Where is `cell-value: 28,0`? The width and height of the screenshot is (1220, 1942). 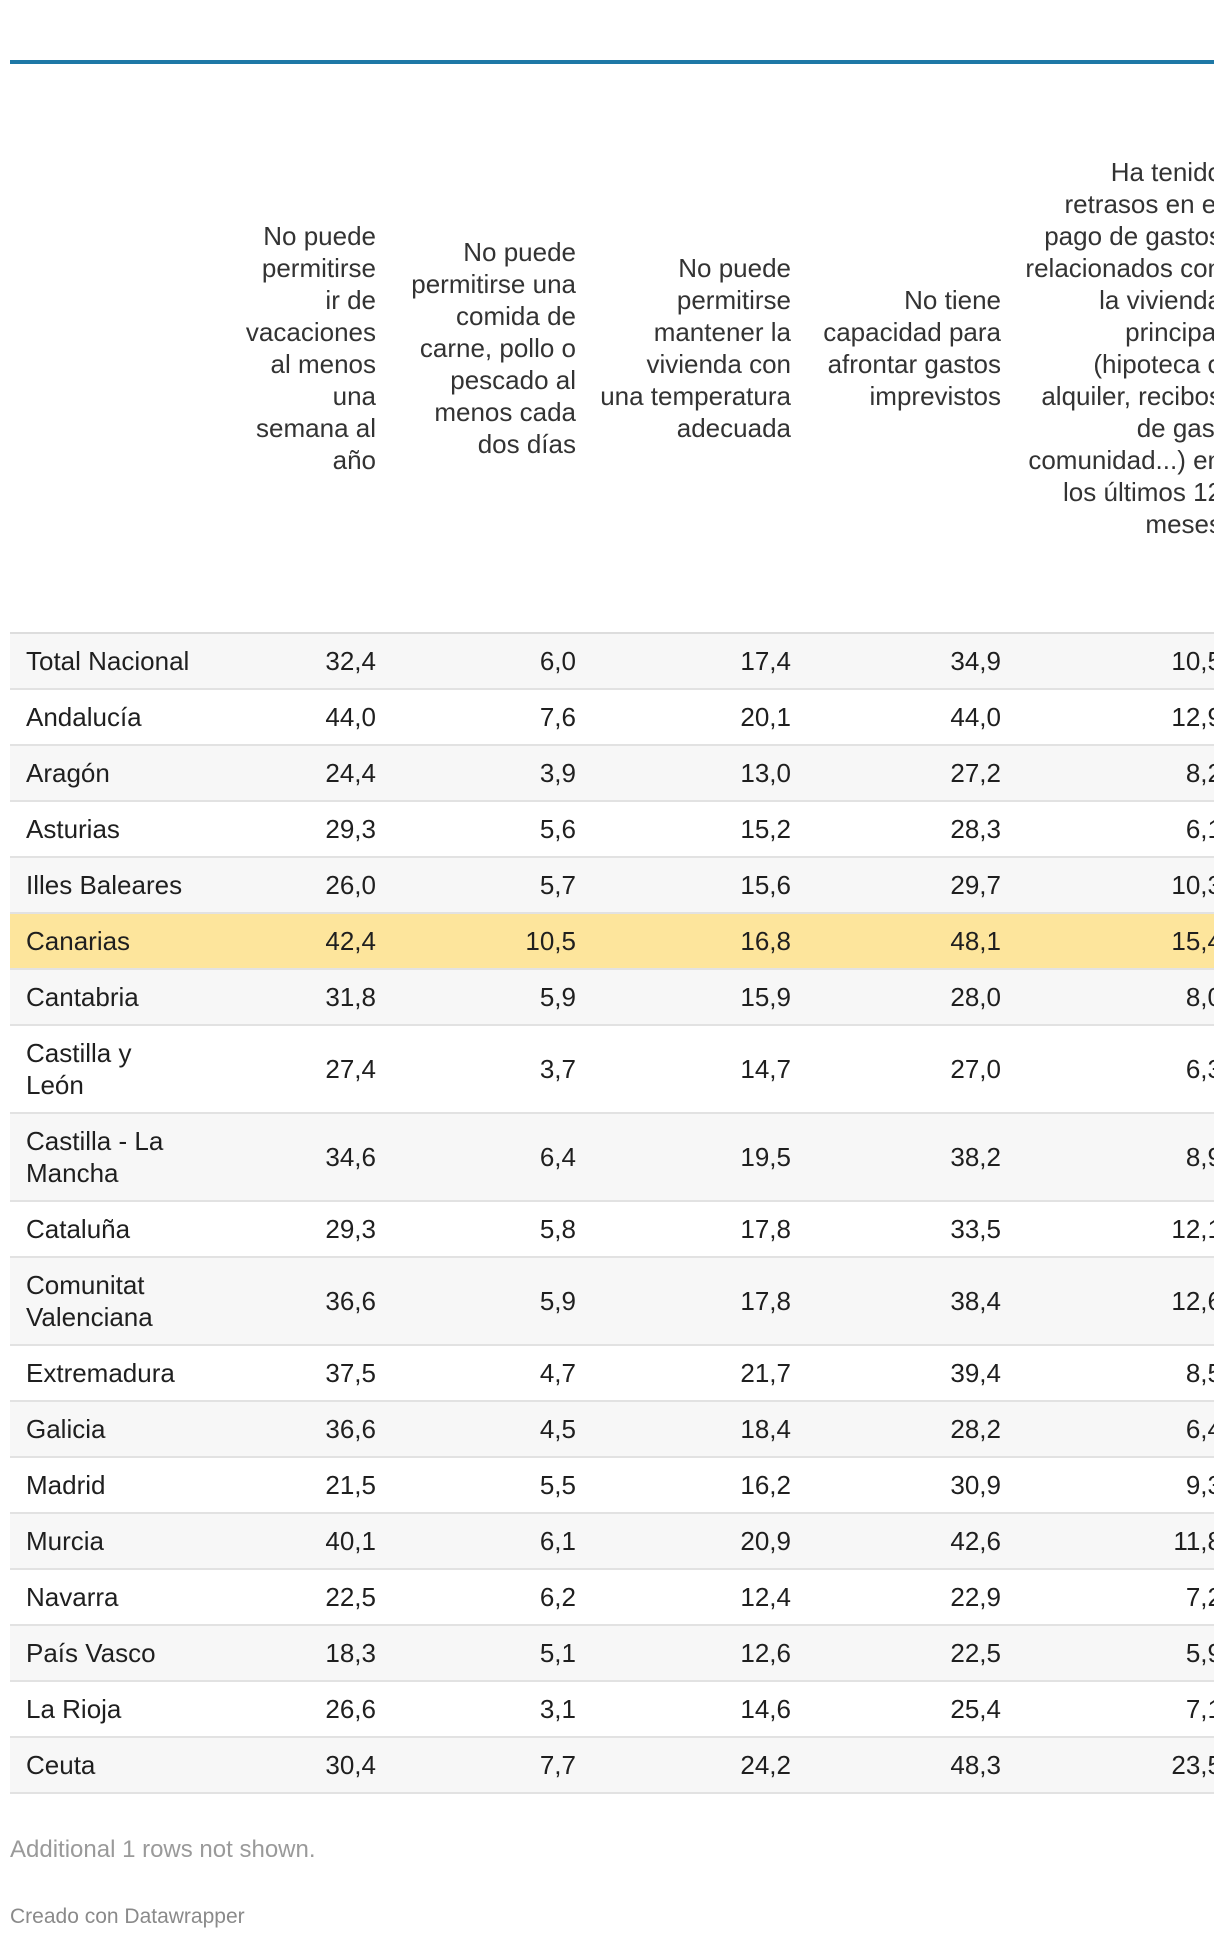
cell-value: 28,0 is located at coordinates (910, 997).